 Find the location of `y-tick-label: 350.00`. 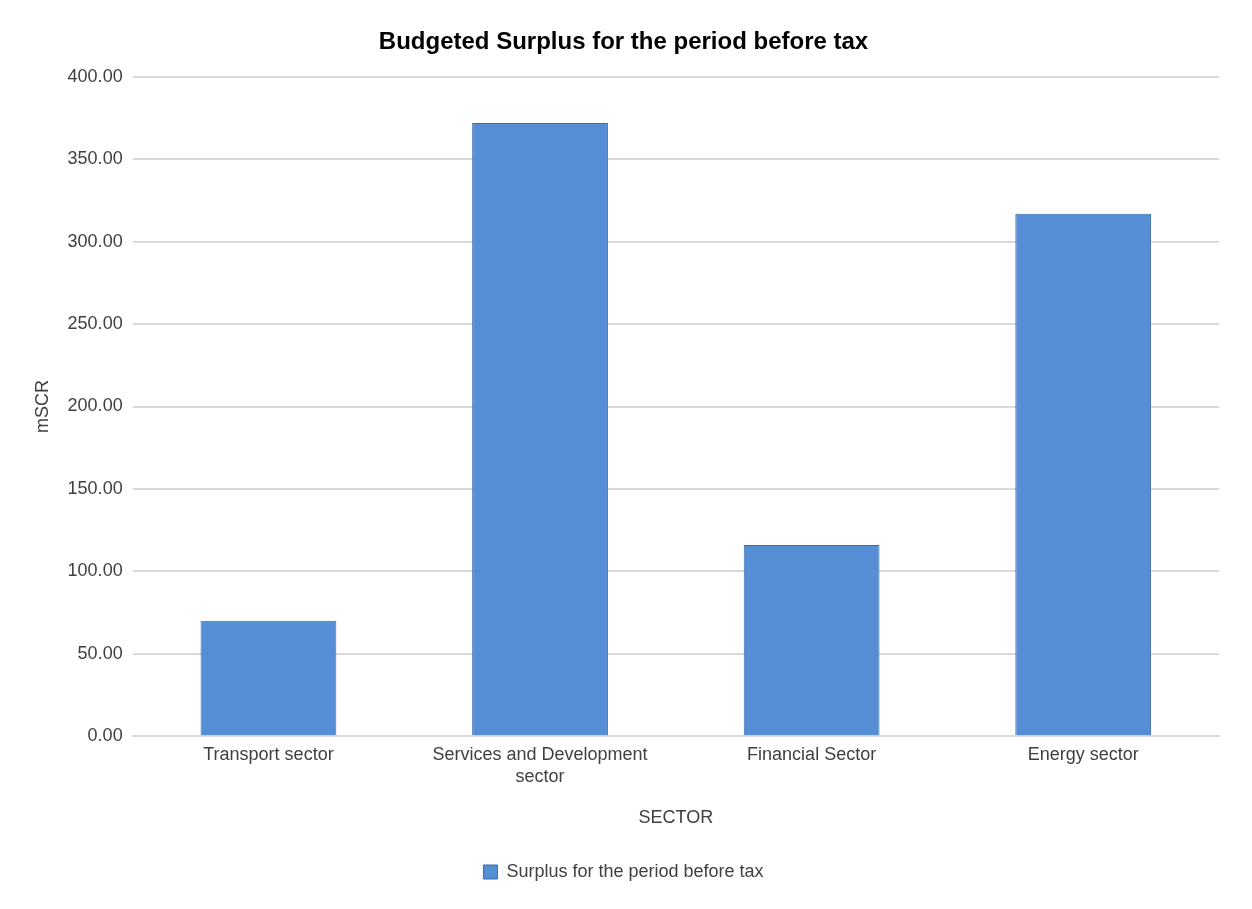

y-tick-label: 350.00 is located at coordinates (95, 158).